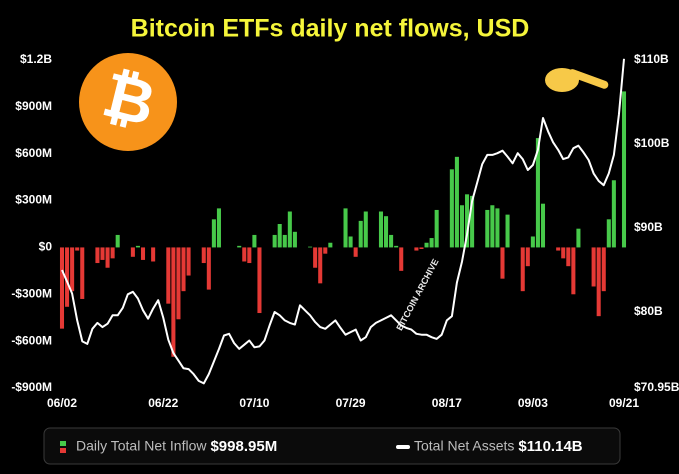  I want to click on hand-finger, so click(588, 79).